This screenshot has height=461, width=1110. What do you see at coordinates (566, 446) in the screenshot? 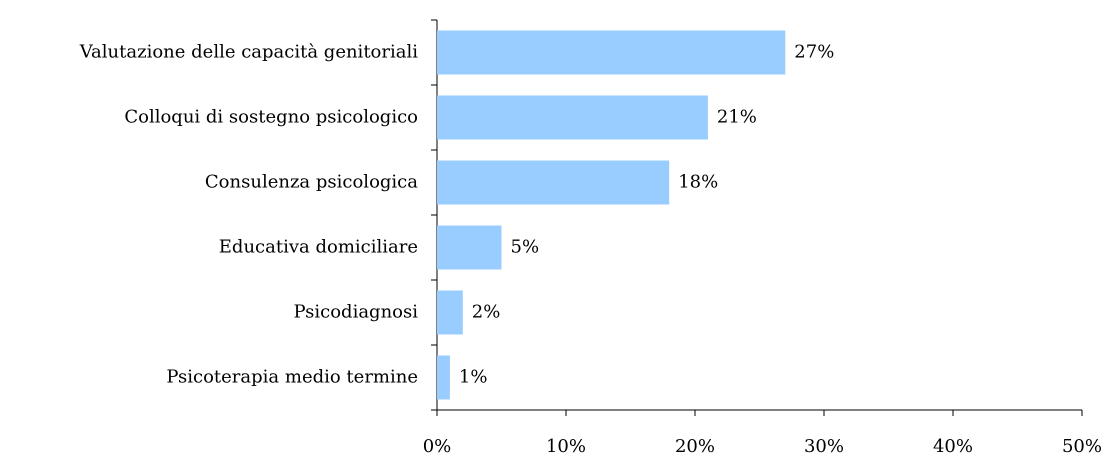
I see `x-tick-label: 10%` at bounding box center [566, 446].